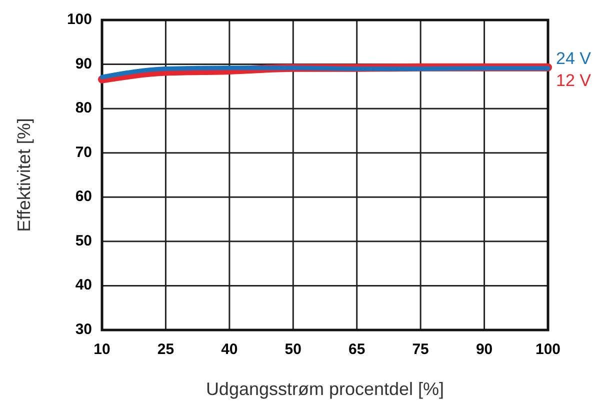  What do you see at coordinates (83, 329) in the screenshot?
I see `y-tick-label: 30` at bounding box center [83, 329].